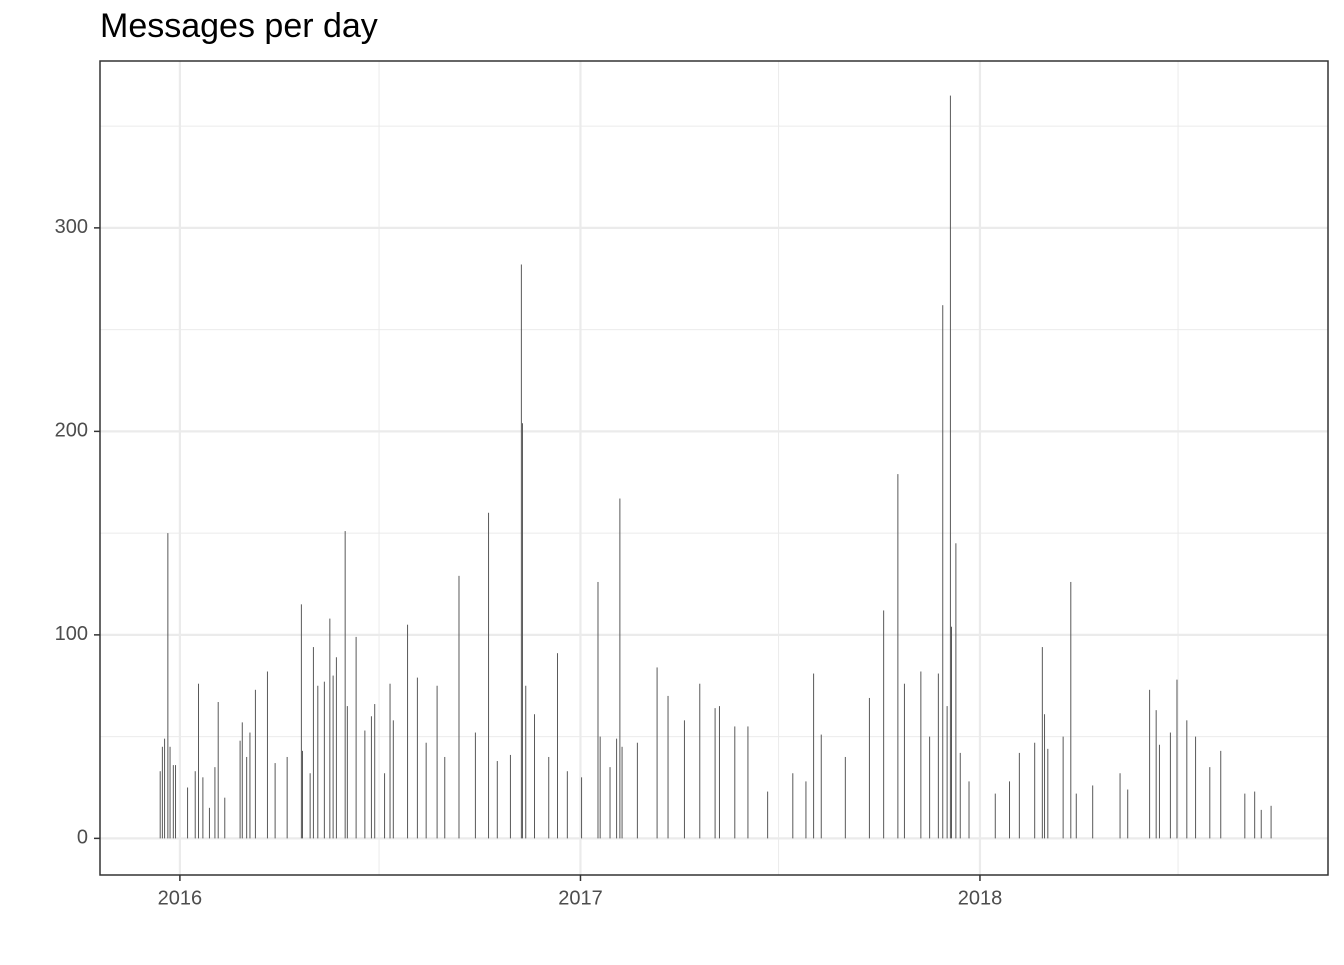  Describe the element at coordinates (580, 898) in the screenshot. I see `x-tick-label: 2017` at that location.